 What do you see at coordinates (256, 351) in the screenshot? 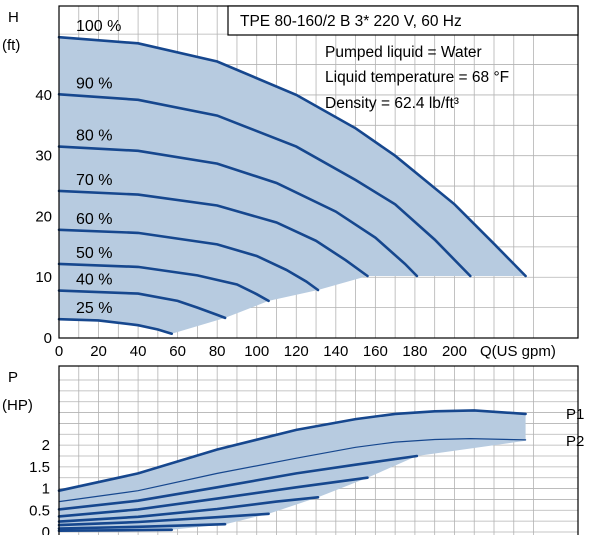
I see `x-tick-label: 100` at bounding box center [256, 351].